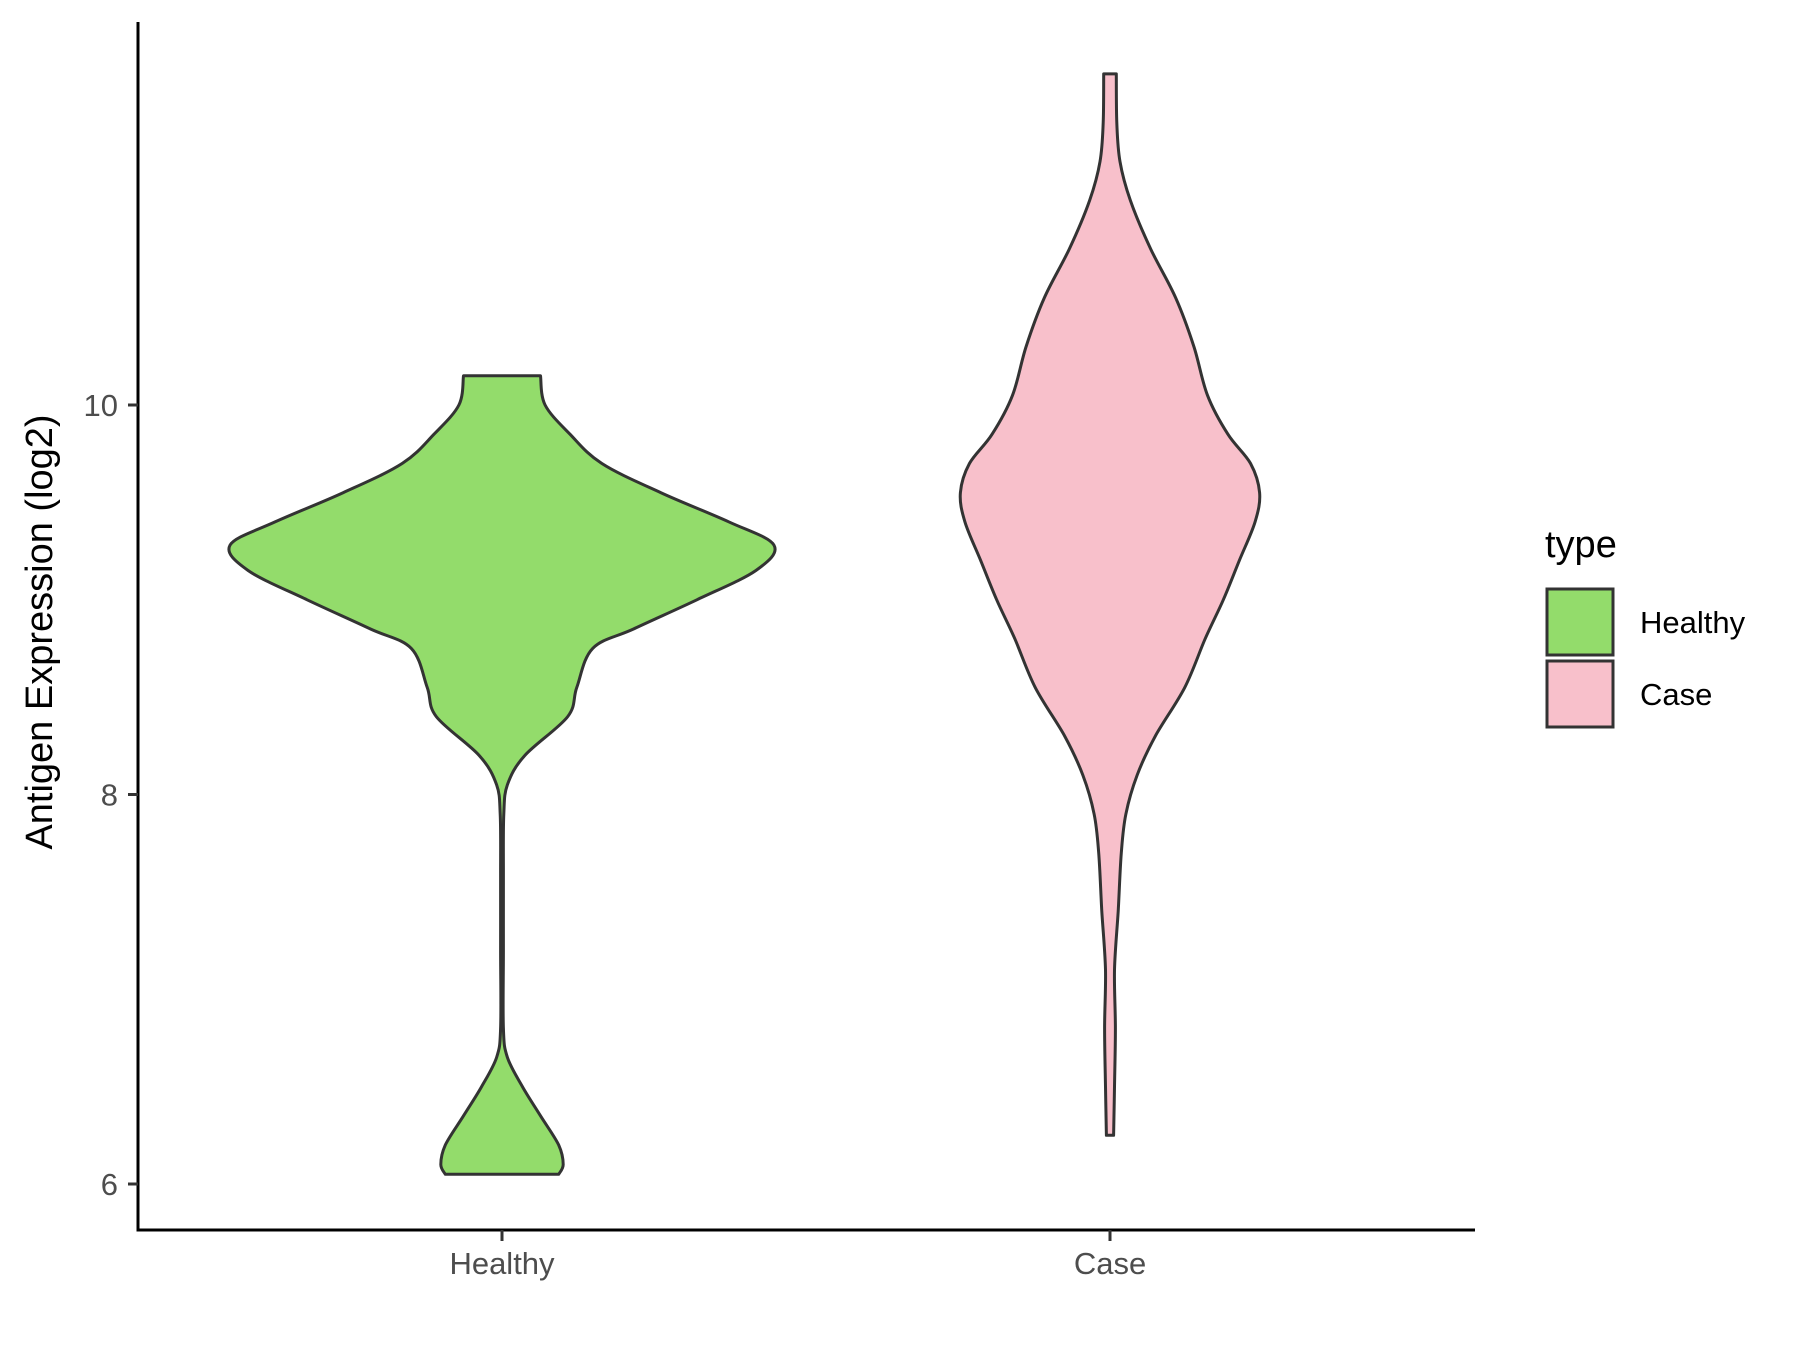  Describe the element at coordinates (1693, 622) in the screenshot. I see `legend-label-healthy: Healthy` at that location.